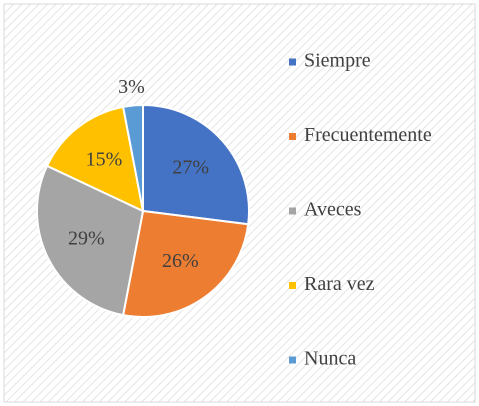 This screenshot has height=406, width=479. Describe the element at coordinates (131, 87) in the screenshot. I see `data-label: 3%` at that location.